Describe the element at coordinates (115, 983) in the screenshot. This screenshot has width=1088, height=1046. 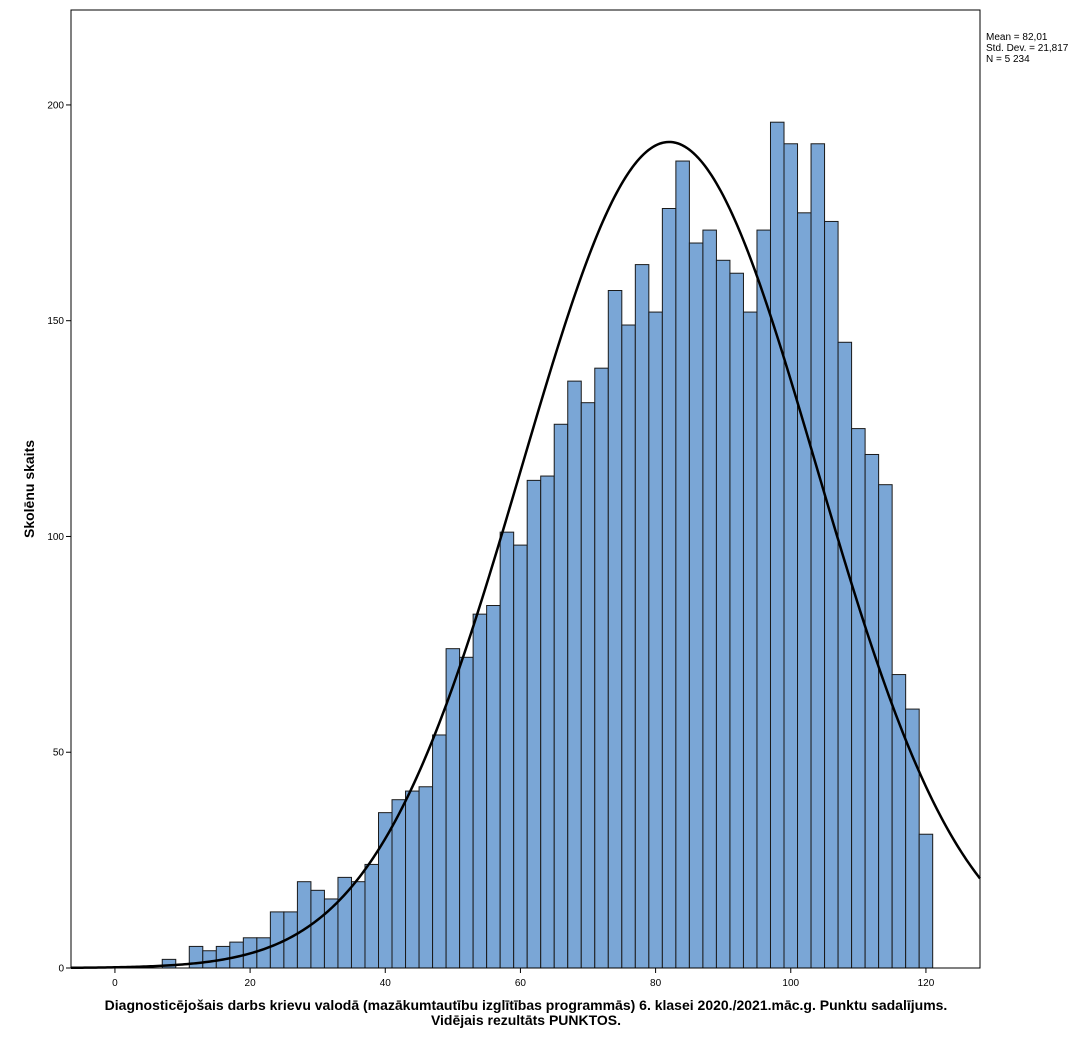
I see `x-tick-label: 0` at that location.